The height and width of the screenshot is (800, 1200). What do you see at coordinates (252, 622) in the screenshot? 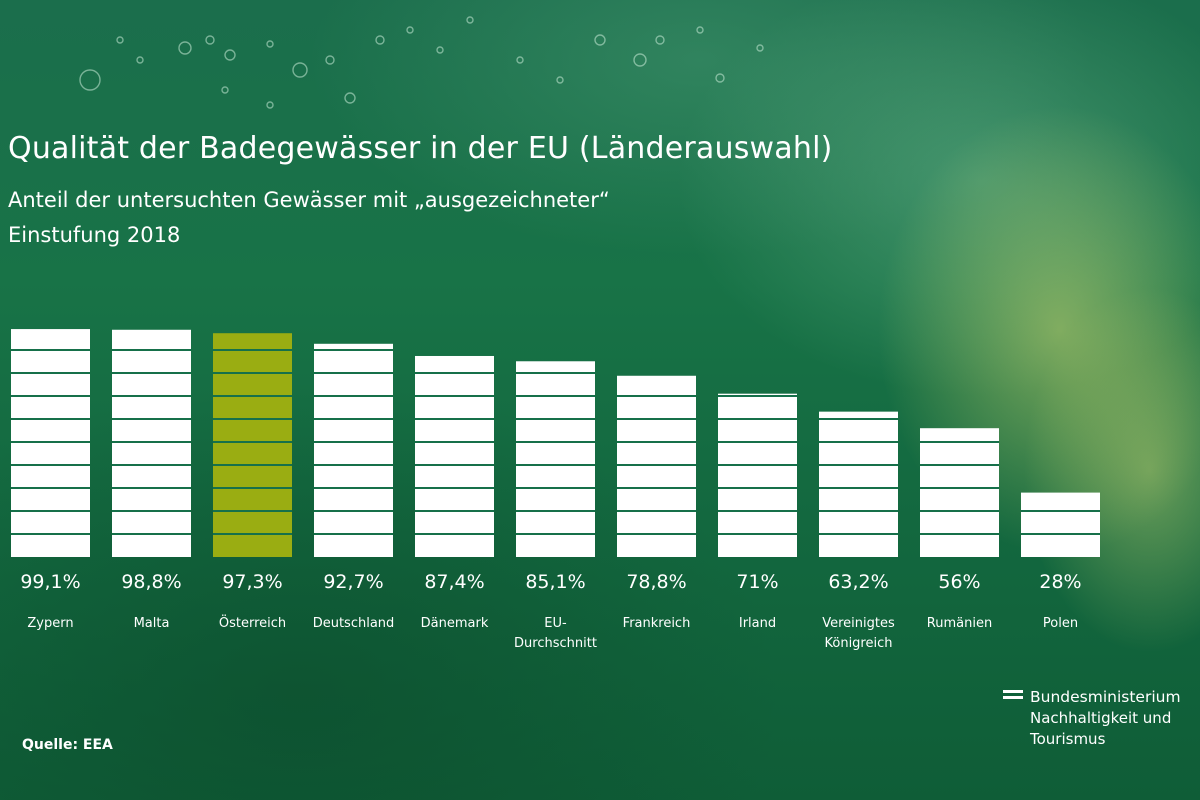
I see `category-label-2-0: Österreich` at bounding box center [252, 622].